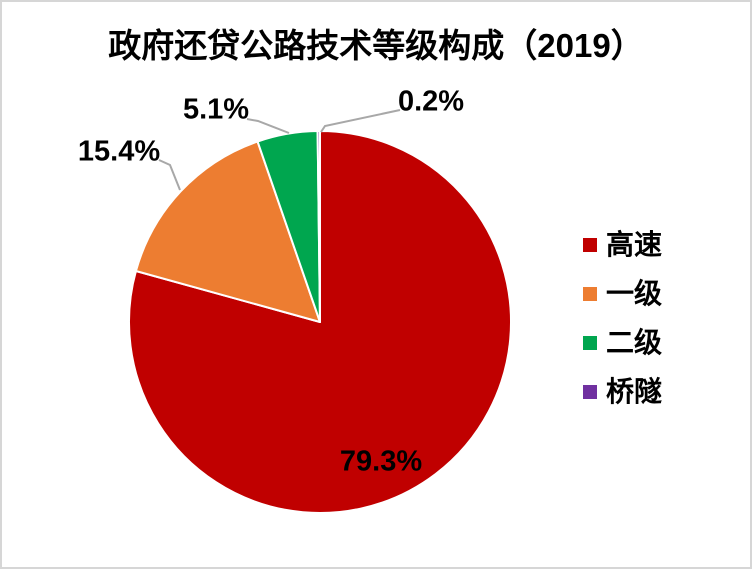 The height and width of the screenshot is (569, 752). What do you see at coordinates (227, 231) in the screenshot?
I see `pie-slice-一级` at bounding box center [227, 231].